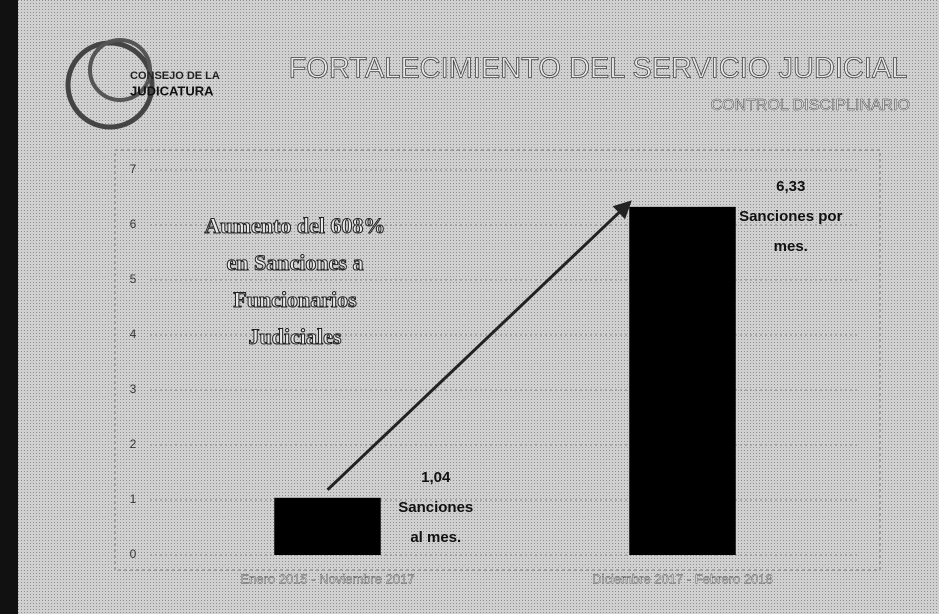  I want to click on logo-ring, so click(120, 70).